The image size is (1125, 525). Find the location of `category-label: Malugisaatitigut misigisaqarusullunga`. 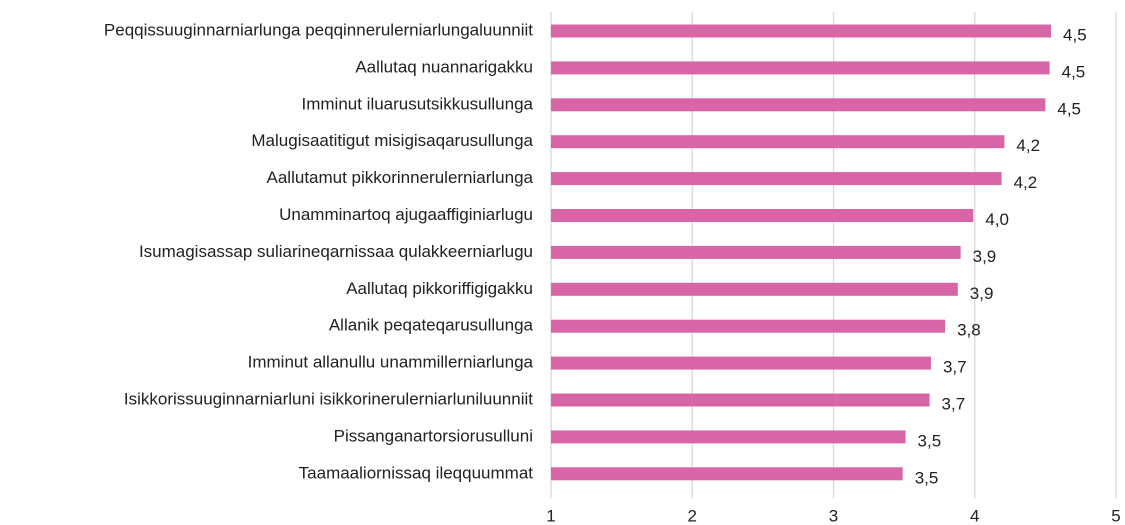

category-label: Malugisaatitigut misigisaqarusullunga is located at coordinates (392, 140).